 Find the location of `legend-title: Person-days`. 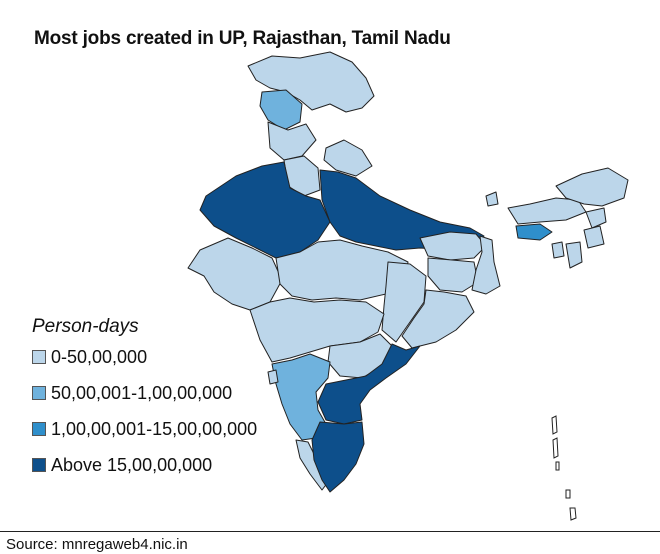

legend-title: Person-days is located at coordinates (85, 326).